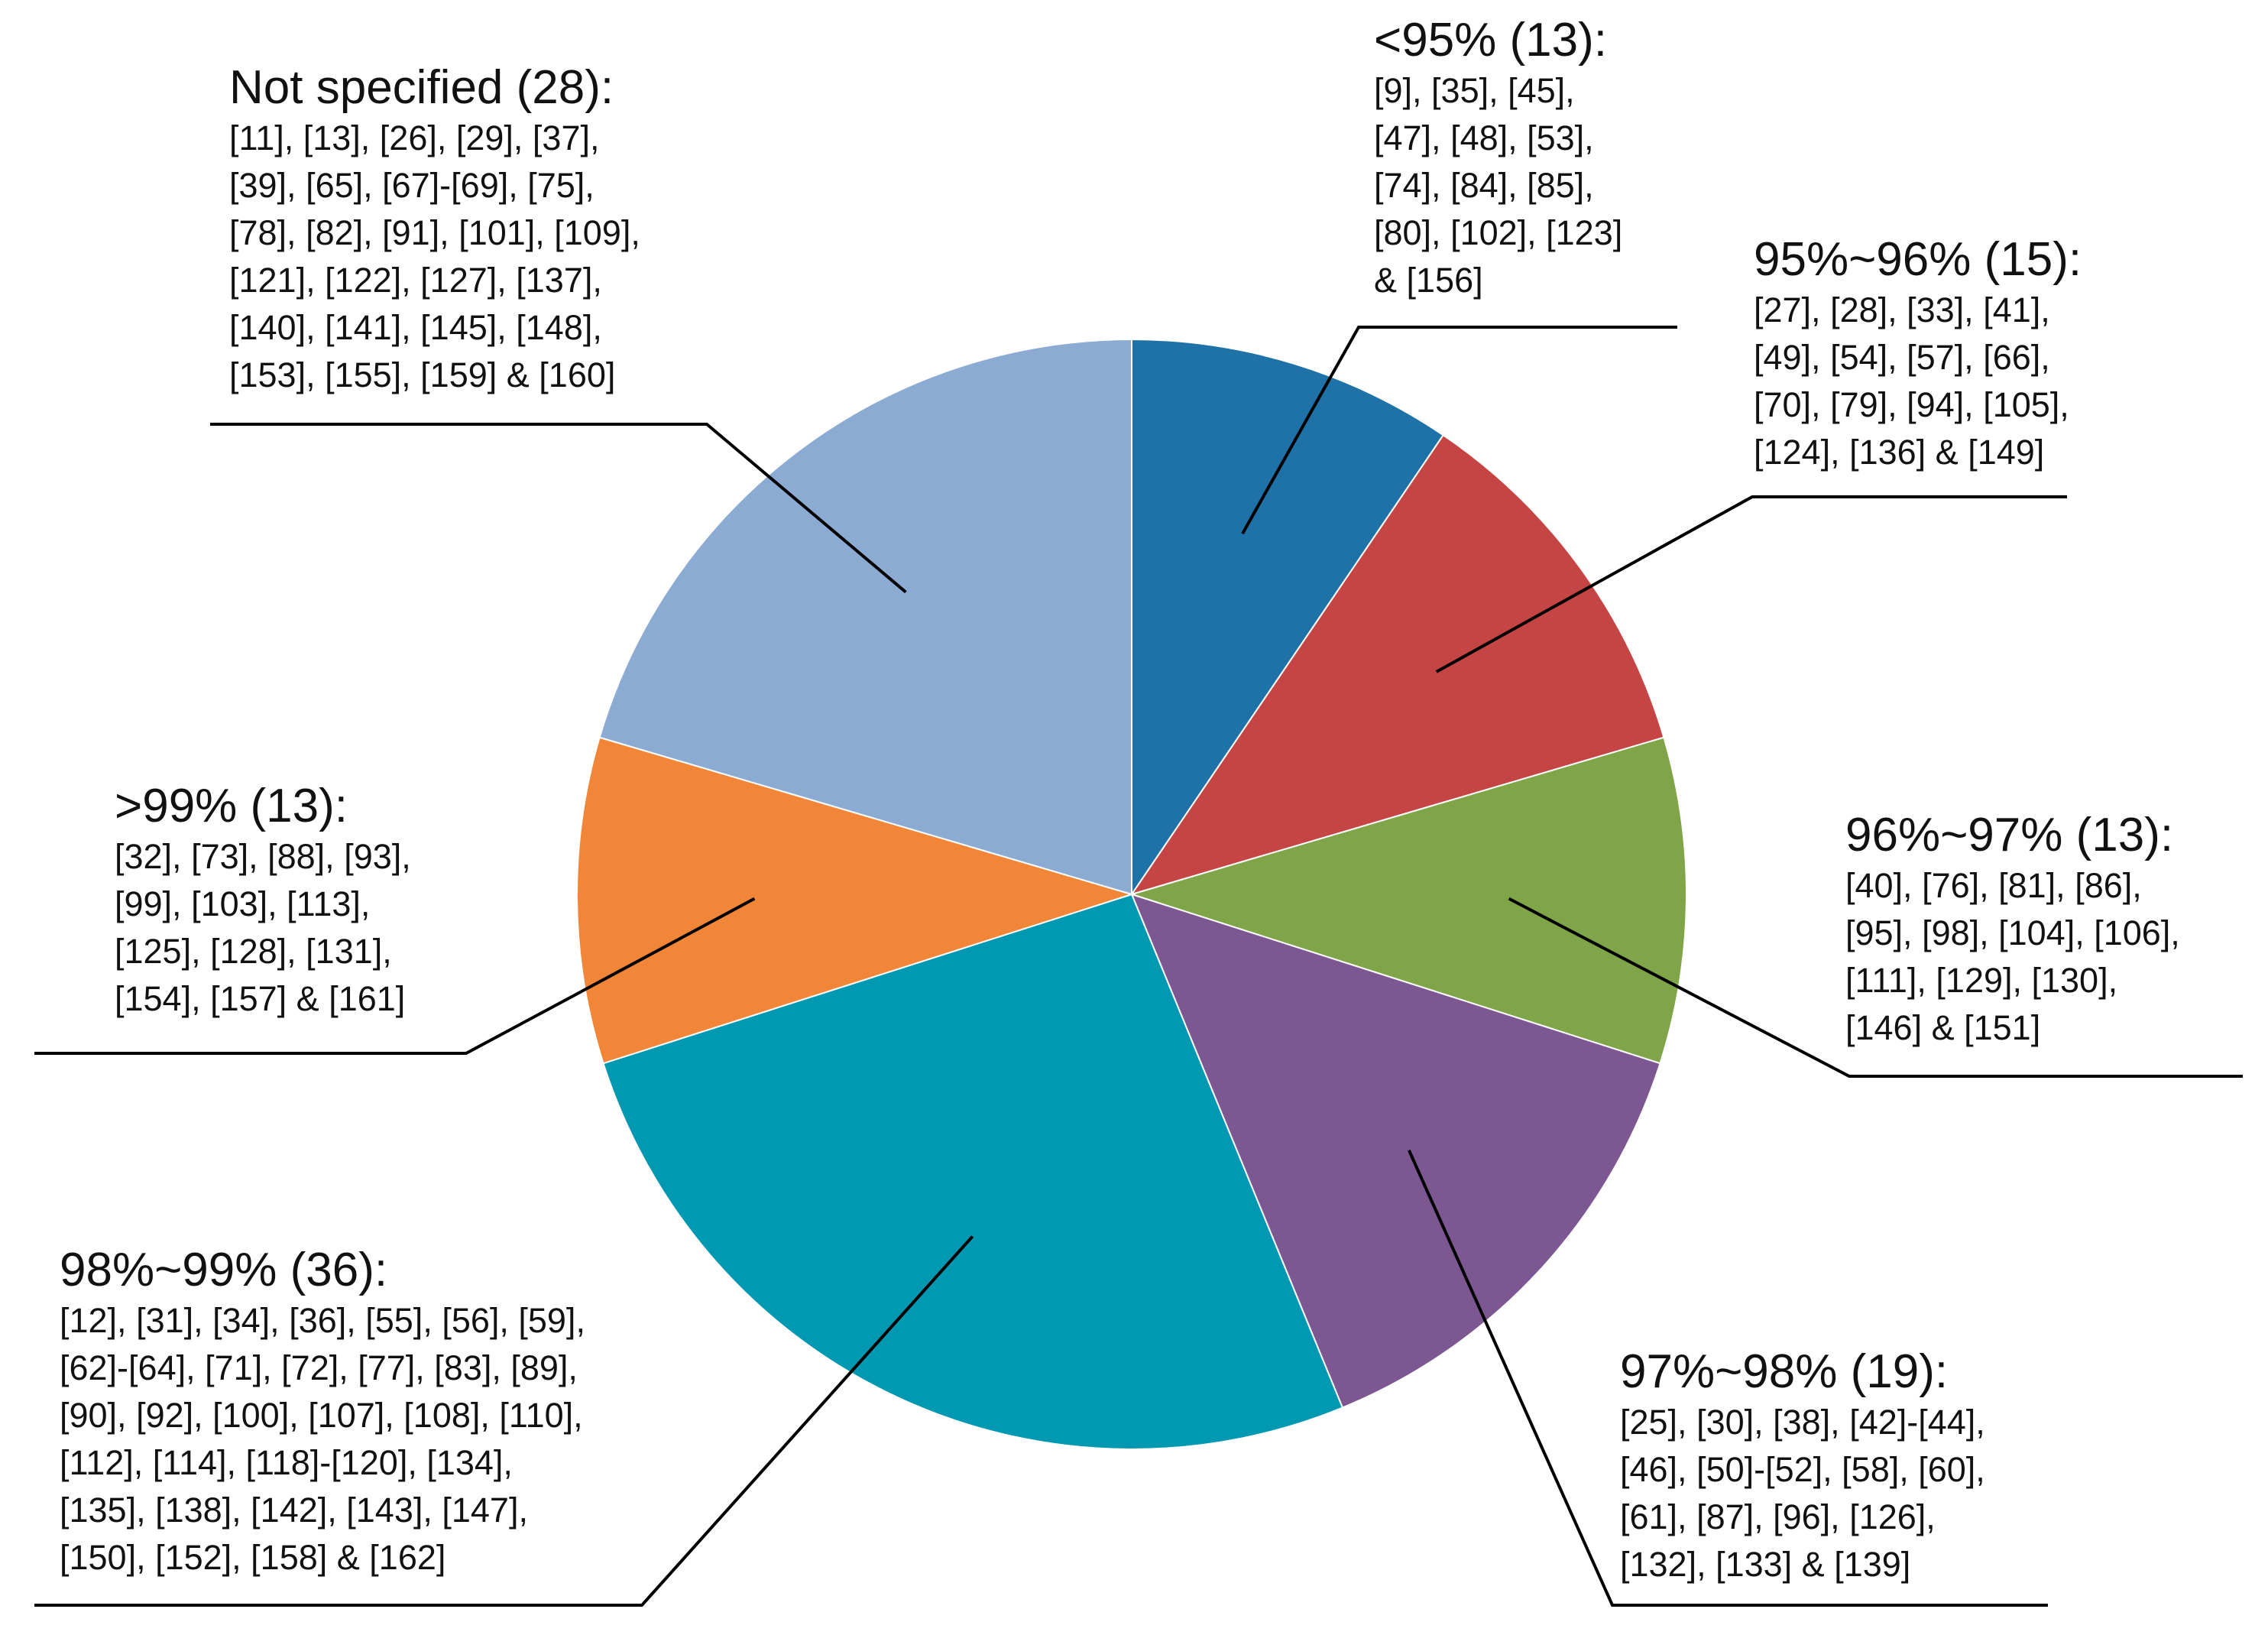  What do you see at coordinates (415, 137) in the screenshot?
I see `ref-line: [11], [13], [26], [29], [37],` at bounding box center [415, 137].